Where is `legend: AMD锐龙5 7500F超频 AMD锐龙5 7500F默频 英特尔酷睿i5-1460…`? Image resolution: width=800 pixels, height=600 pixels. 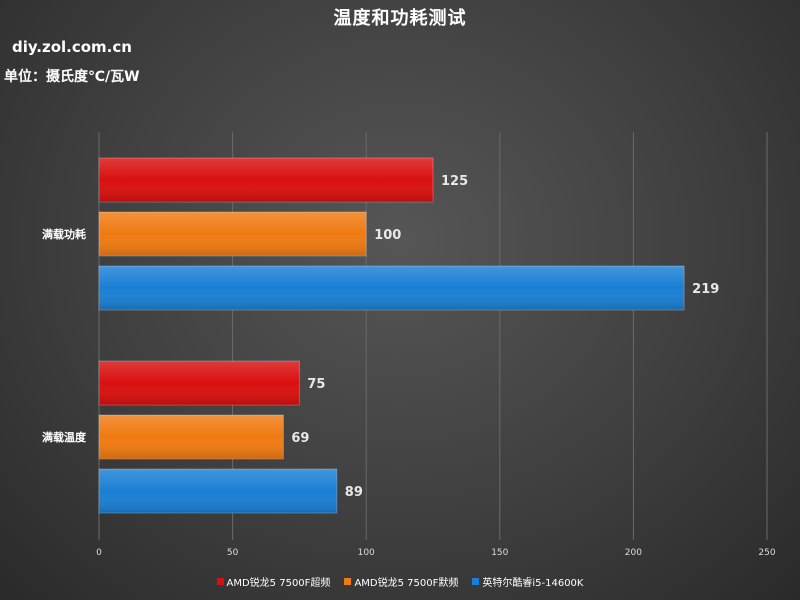
legend: AMD锐龙5 7500F超频 AMD锐龙5 7500F默频 英特尔酷睿i5-1460… is located at coordinates (400, 581).